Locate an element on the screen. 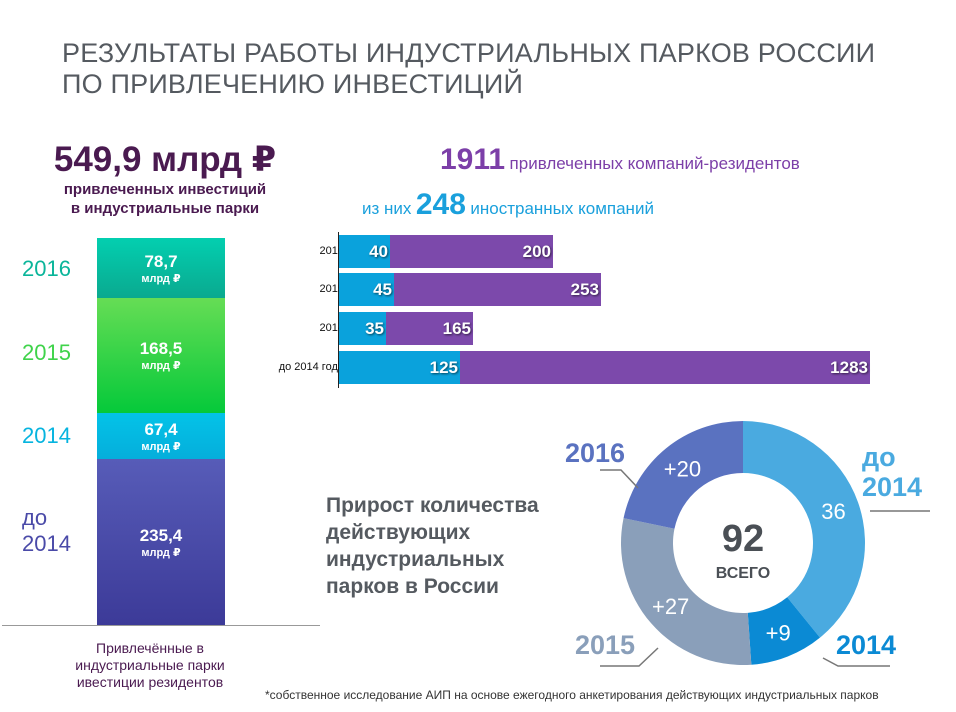 This screenshot has width=956, height=712. caption-line: индустриальные парки is located at coordinates (150, 665).